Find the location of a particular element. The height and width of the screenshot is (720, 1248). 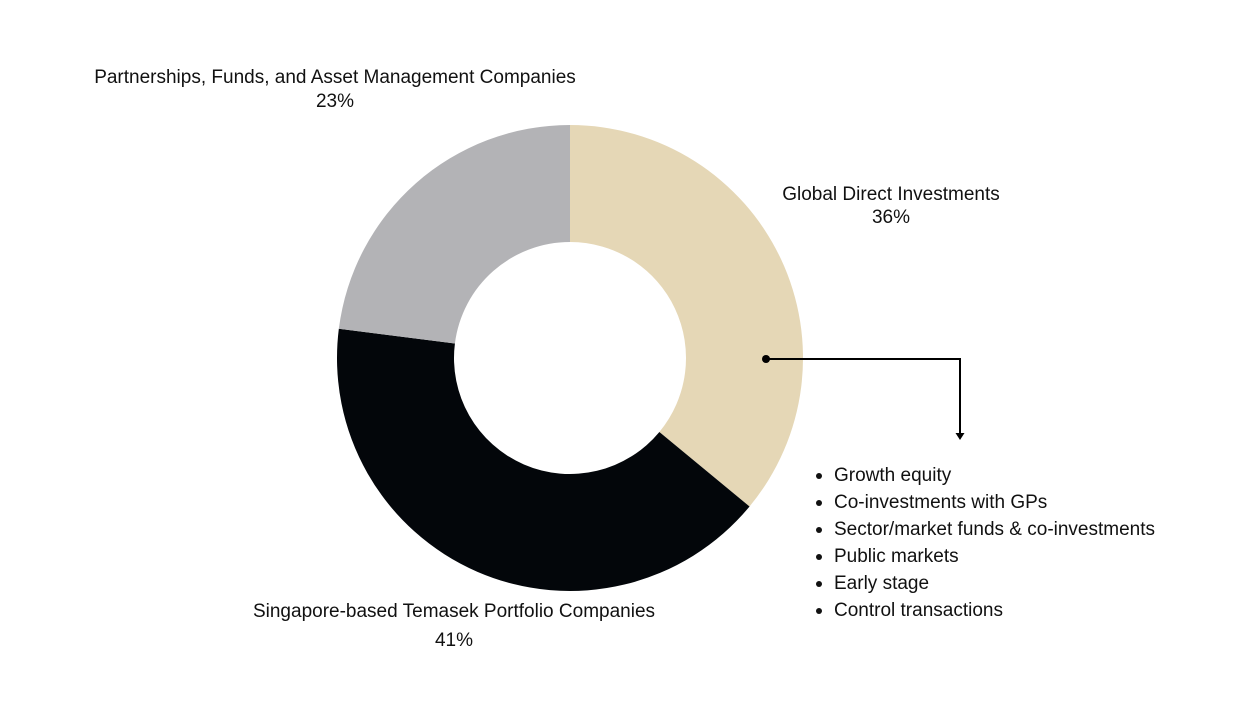

connector-arrowhead is located at coordinates (960, 436).